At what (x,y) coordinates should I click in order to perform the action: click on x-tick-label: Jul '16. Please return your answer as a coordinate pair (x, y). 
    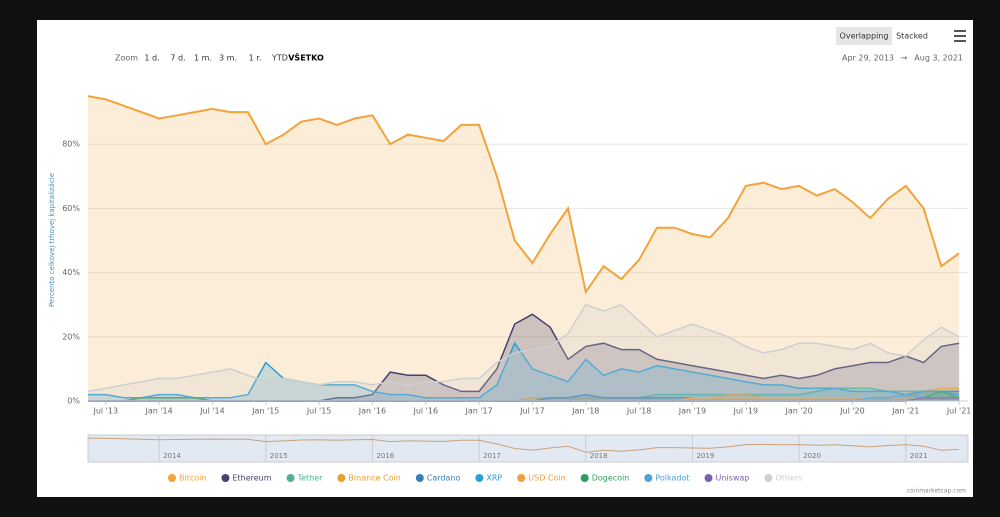
    Looking at the image, I should click on (425, 411).